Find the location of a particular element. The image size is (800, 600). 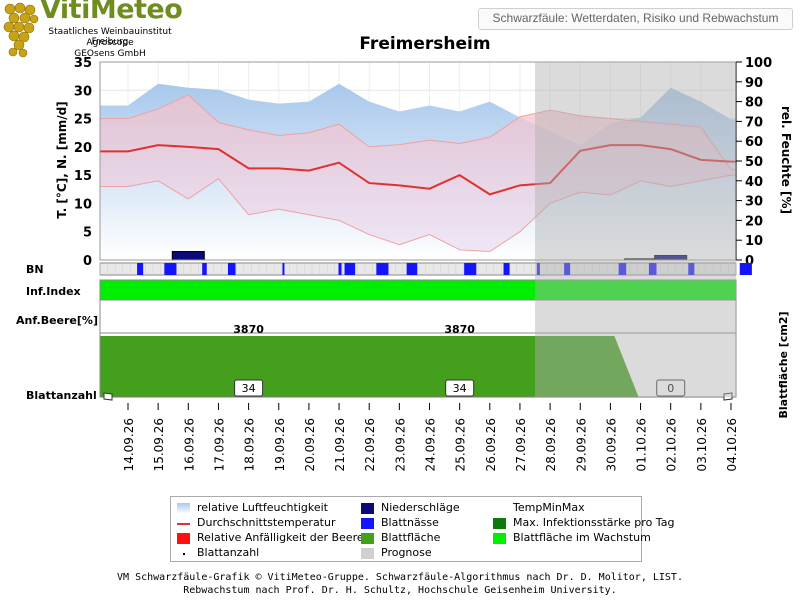

legend-label: Prognose is located at coordinates (406, 552).